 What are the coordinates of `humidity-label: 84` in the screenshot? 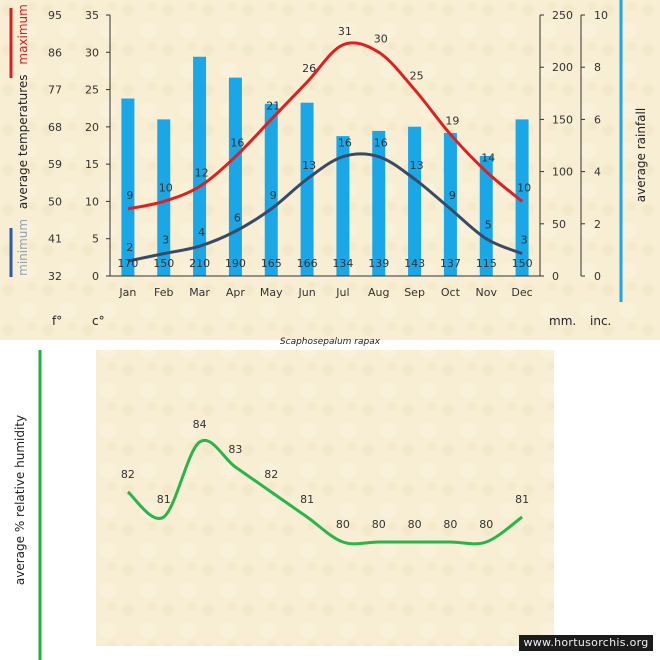 It's located at (200, 424).